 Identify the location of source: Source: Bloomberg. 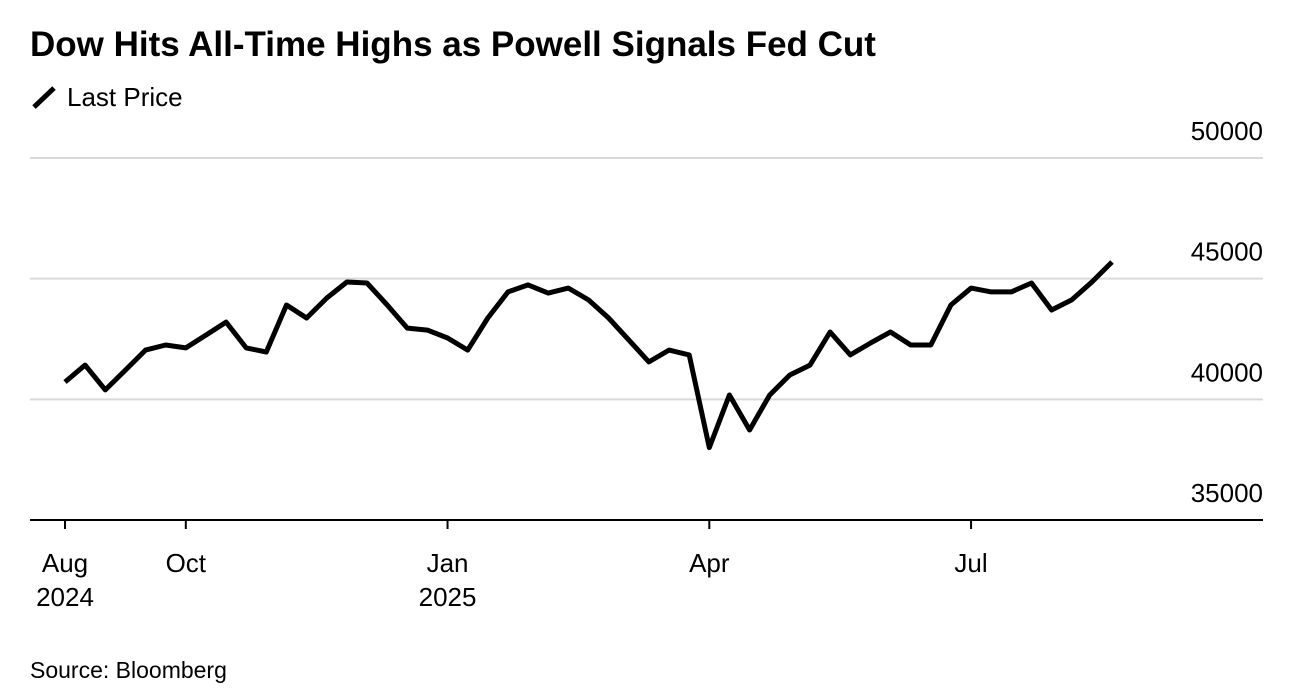
(128, 670).